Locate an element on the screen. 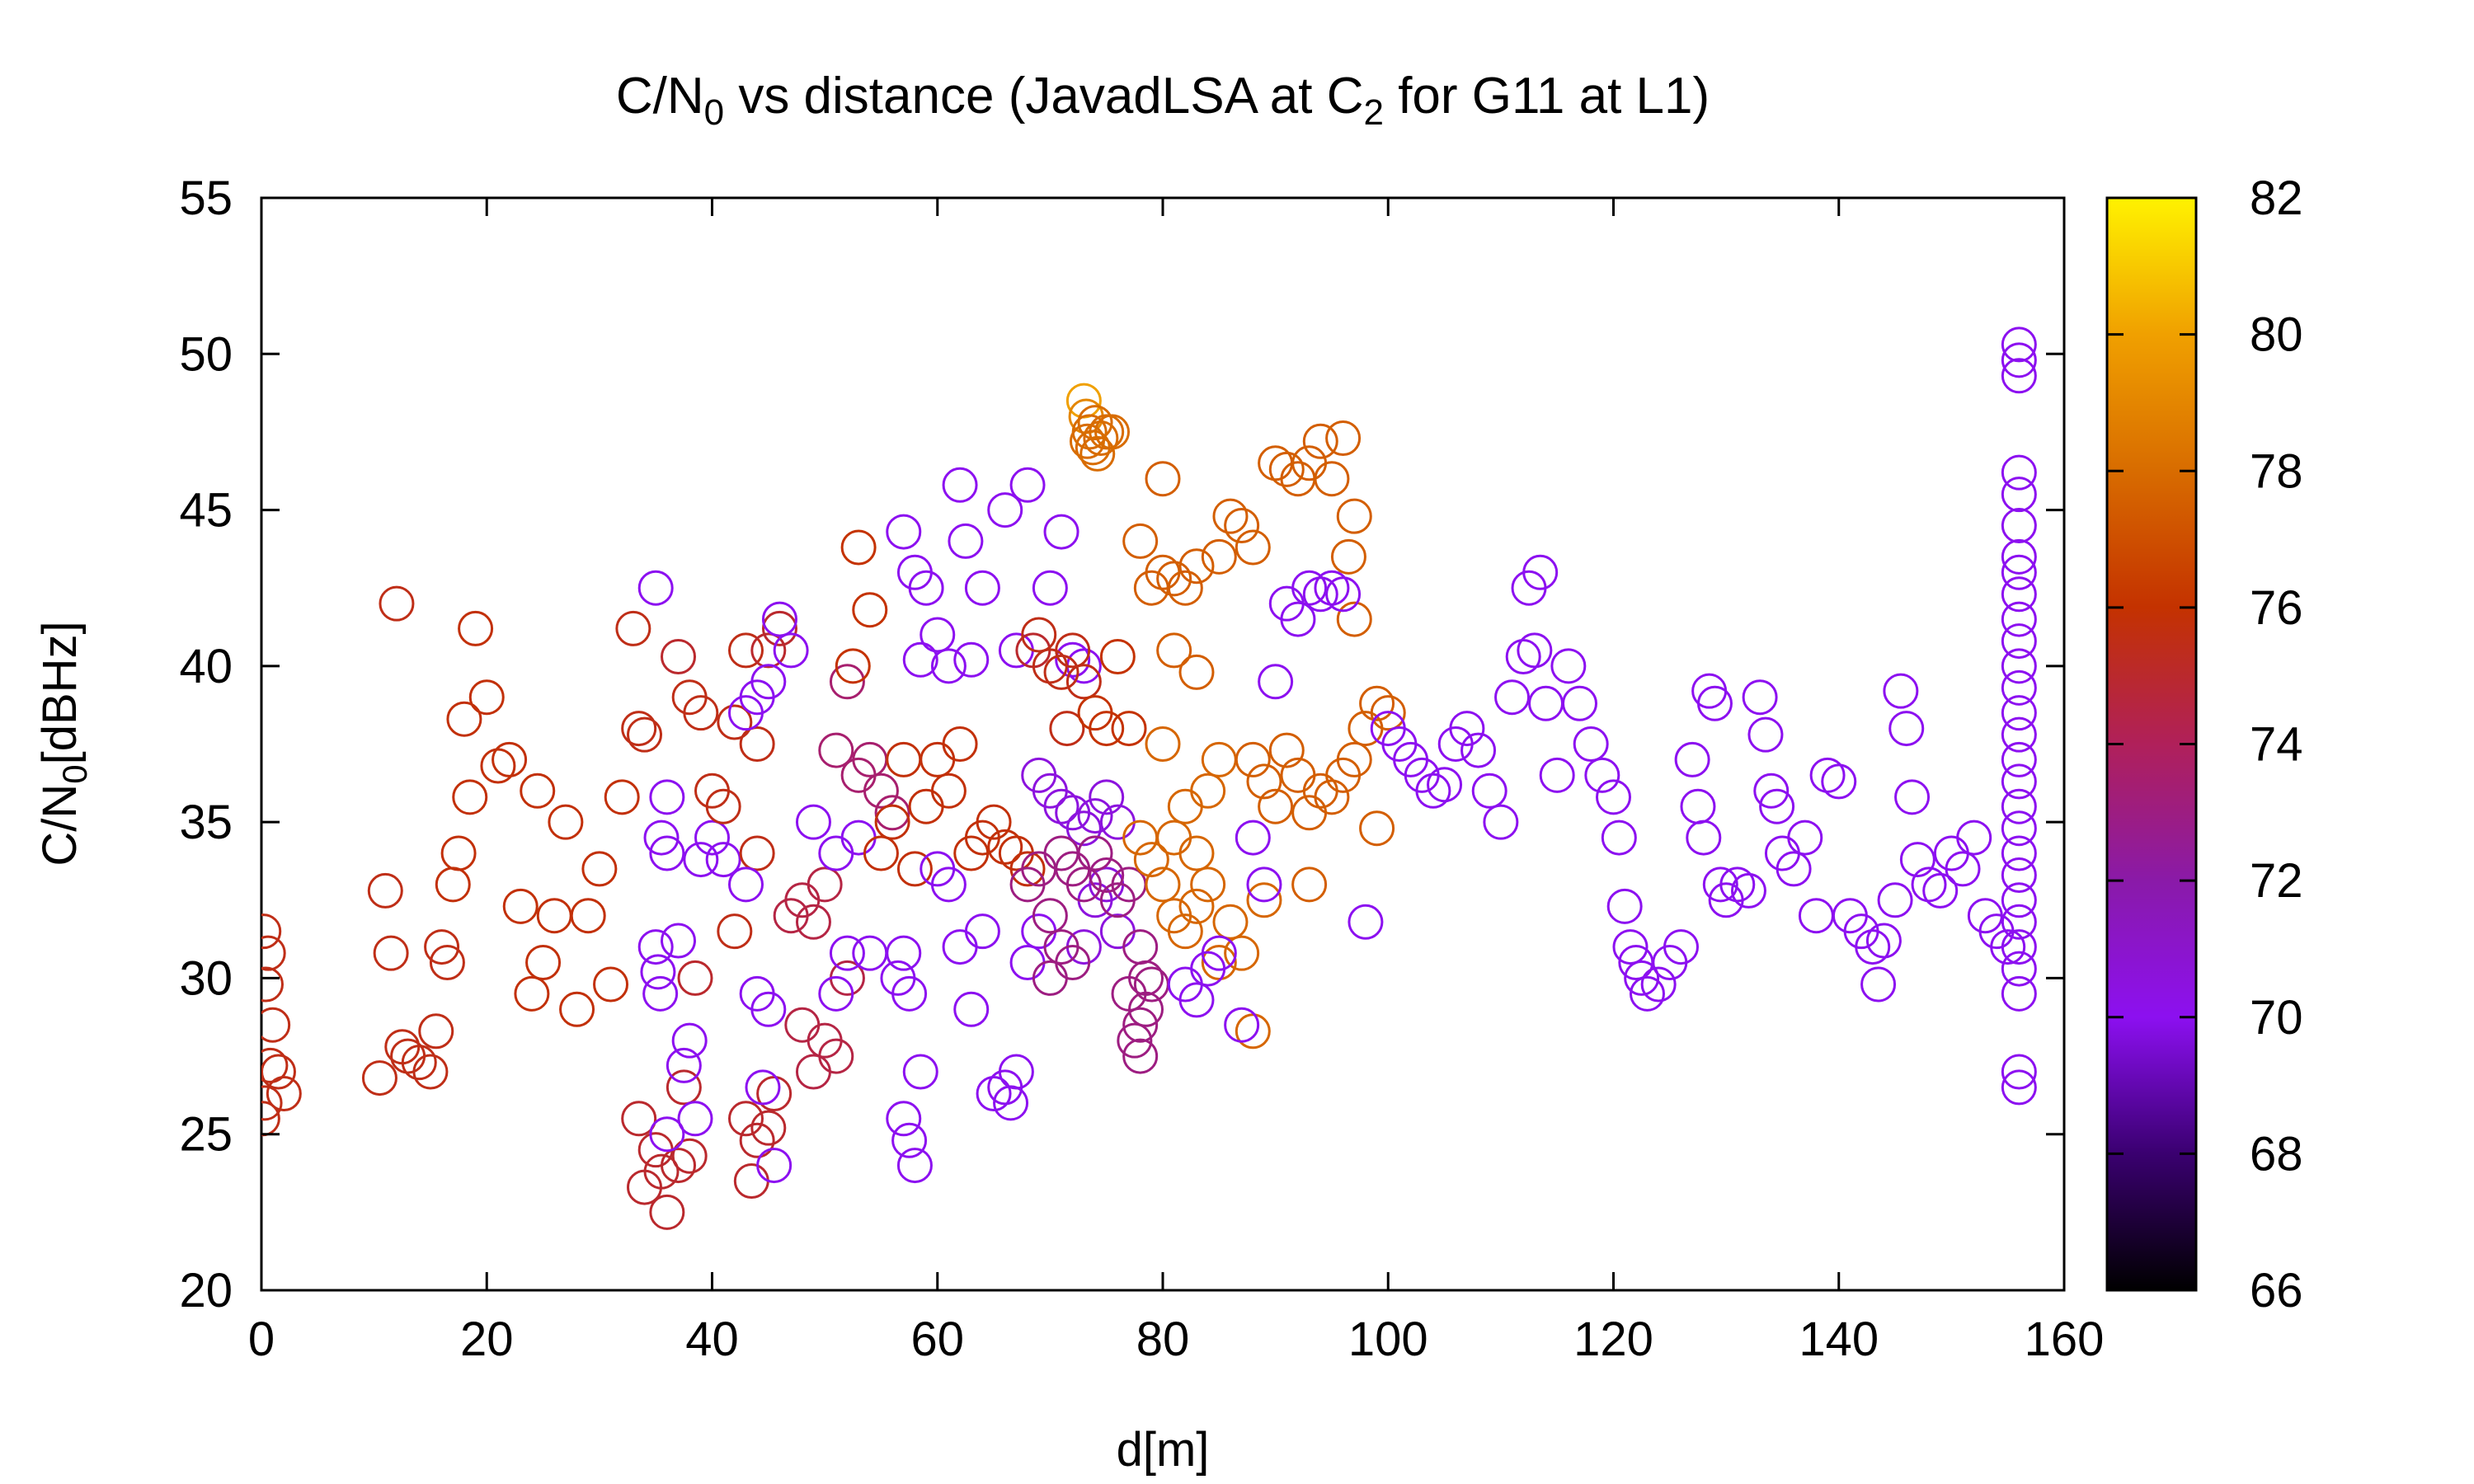 The width and height of the screenshot is (2474, 1484). x-tick-label: 20 is located at coordinates (487, 1339).